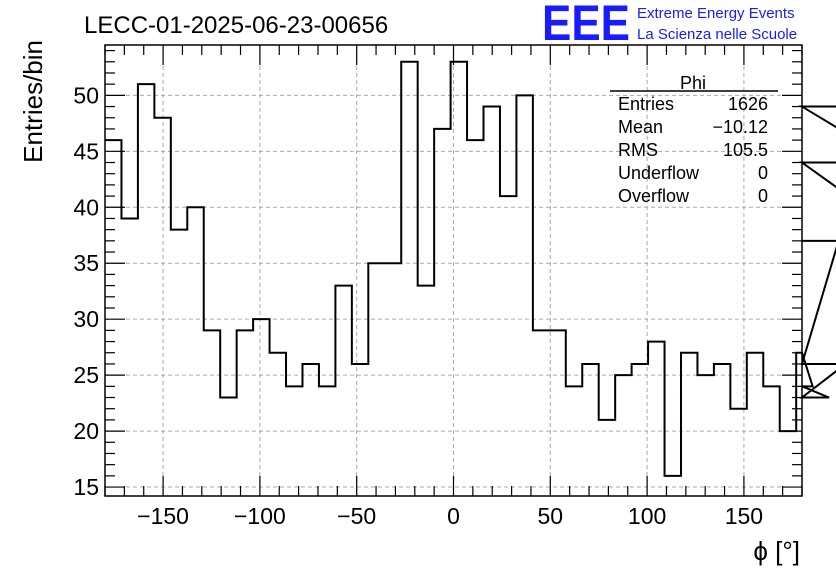 Image resolution: width=836 pixels, height=572 pixels. I want to click on x-tick-label: 100, so click(647, 516).